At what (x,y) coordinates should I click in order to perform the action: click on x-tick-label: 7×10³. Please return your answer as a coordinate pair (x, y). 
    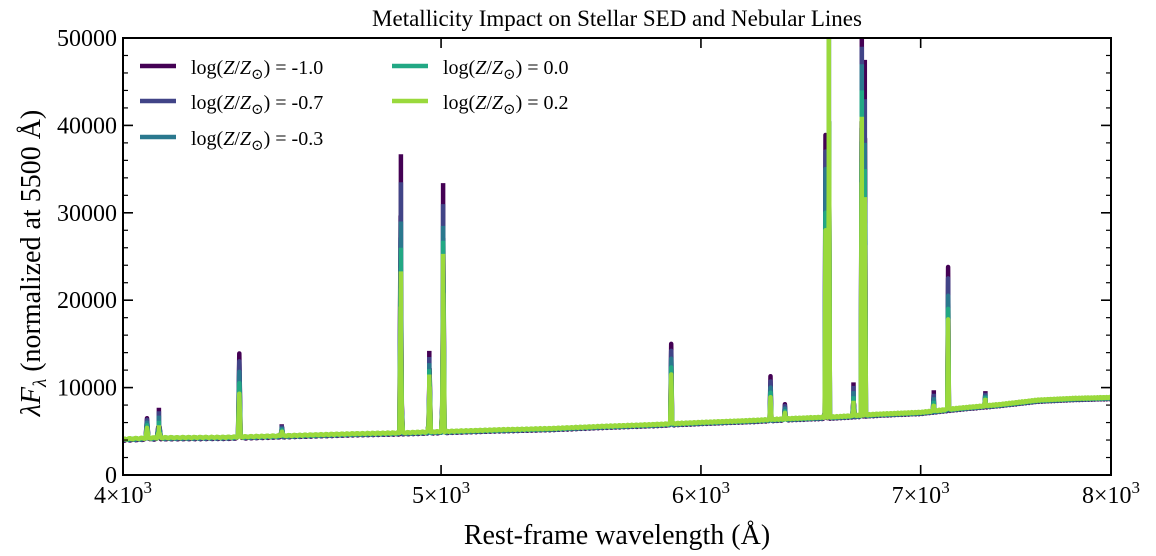
    Looking at the image, I should click on (921, 493).